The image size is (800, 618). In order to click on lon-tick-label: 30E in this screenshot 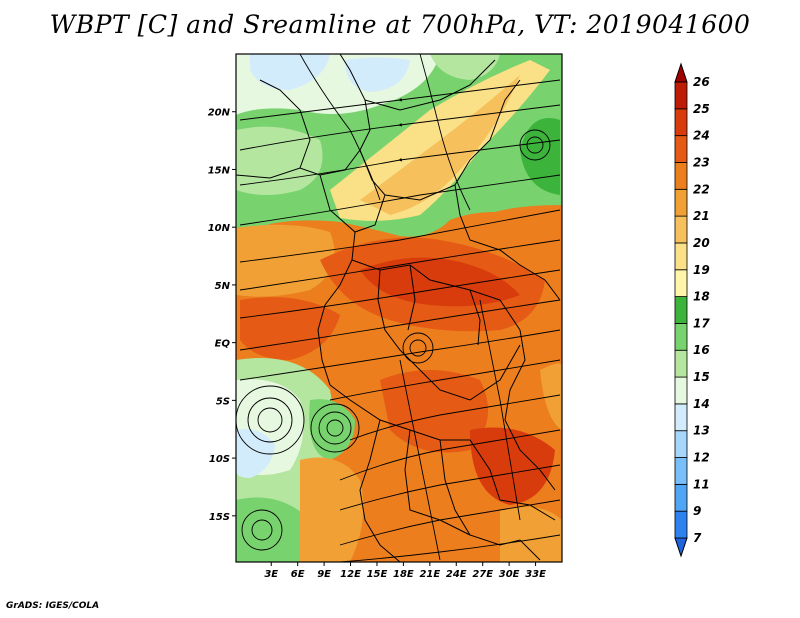, I will do `click(509, 574)`.